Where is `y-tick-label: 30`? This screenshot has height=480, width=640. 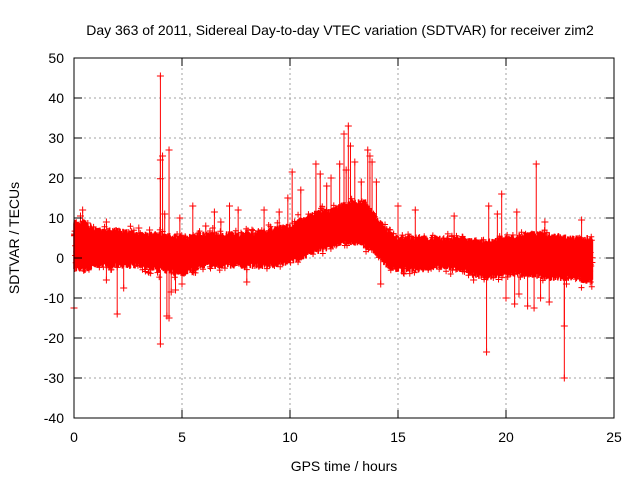
y-tick-label: 30 is located at coordinates (56, 138).